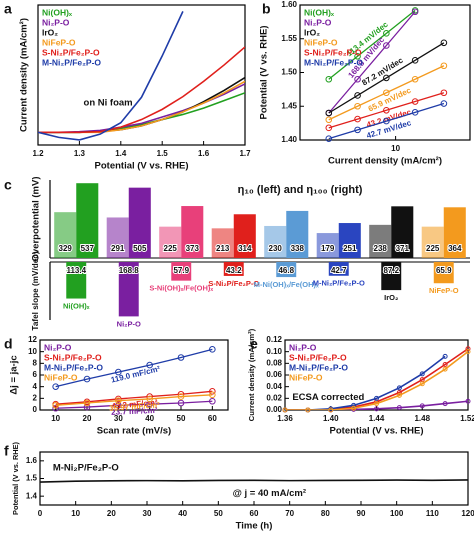  What do you see at coordinates (397, 513) in the screenshot?
I see `x-tick-label: 100` at bounding box center [397, 513].